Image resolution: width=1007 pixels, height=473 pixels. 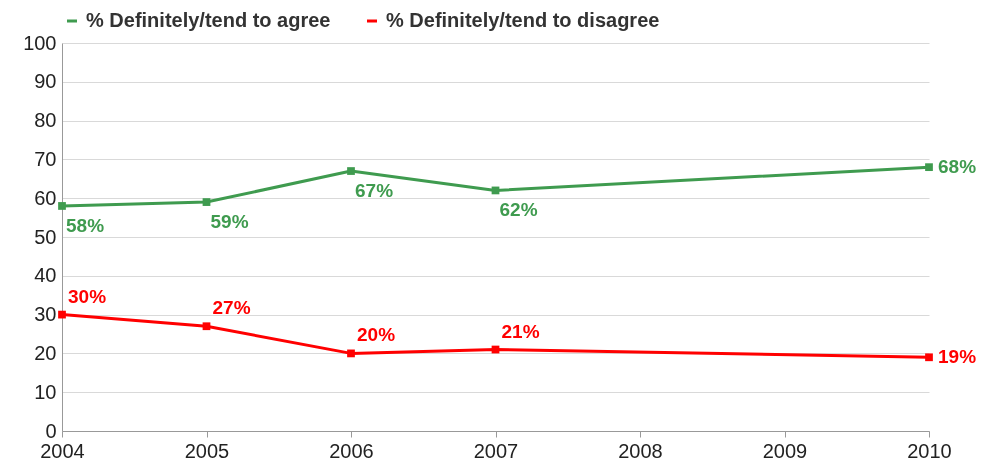 I want to click on data-label: 19%, so click(x=957, y=357).